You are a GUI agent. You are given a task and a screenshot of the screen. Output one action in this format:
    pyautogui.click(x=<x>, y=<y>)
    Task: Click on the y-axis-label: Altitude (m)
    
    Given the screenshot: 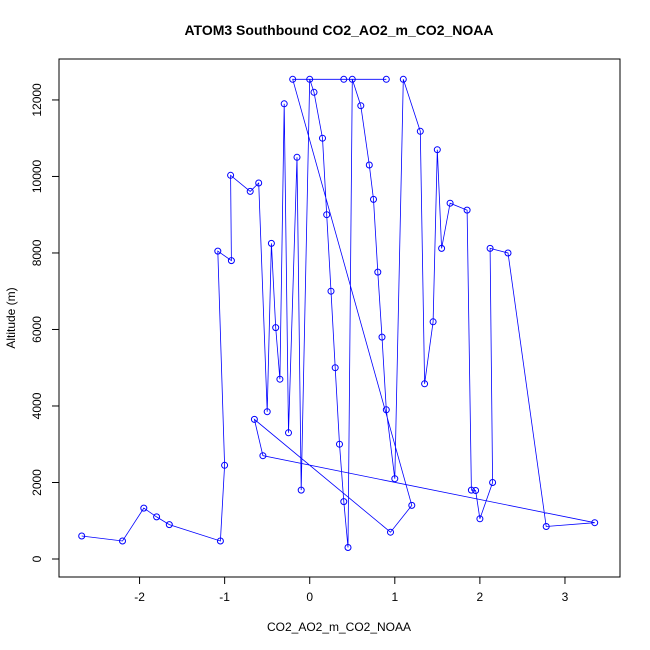 What is the action you would take?
    pyautogui.click(x=11, y=317)
    